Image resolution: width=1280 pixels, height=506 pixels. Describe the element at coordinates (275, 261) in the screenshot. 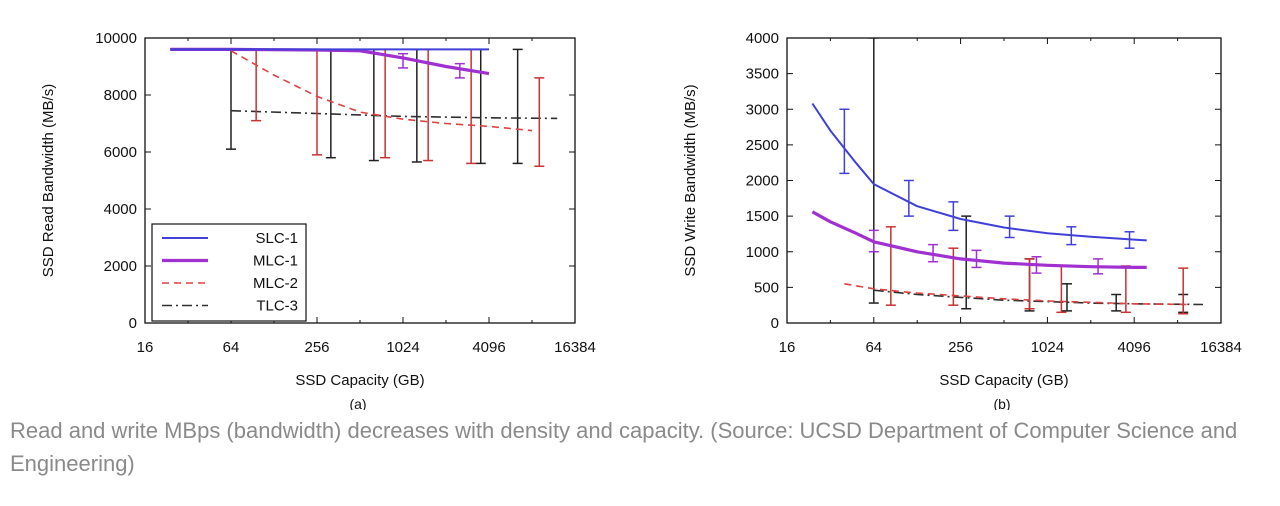

I see `legend-label-mlc-1: MLC-1` at that location.